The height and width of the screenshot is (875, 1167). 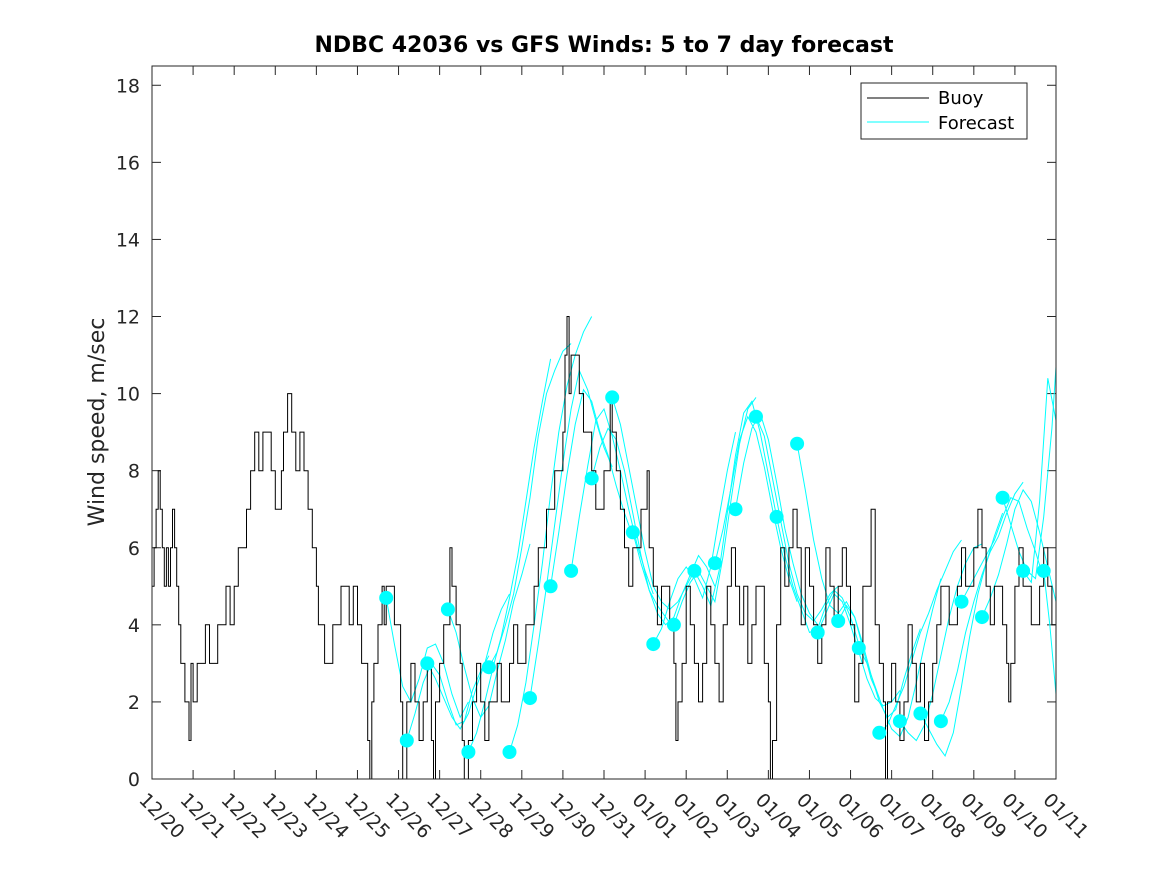 What do you see at coordinates (203, 816) in the screenshot?
I see `x-tick-label: 12/21` at bounding box center [203, 816].